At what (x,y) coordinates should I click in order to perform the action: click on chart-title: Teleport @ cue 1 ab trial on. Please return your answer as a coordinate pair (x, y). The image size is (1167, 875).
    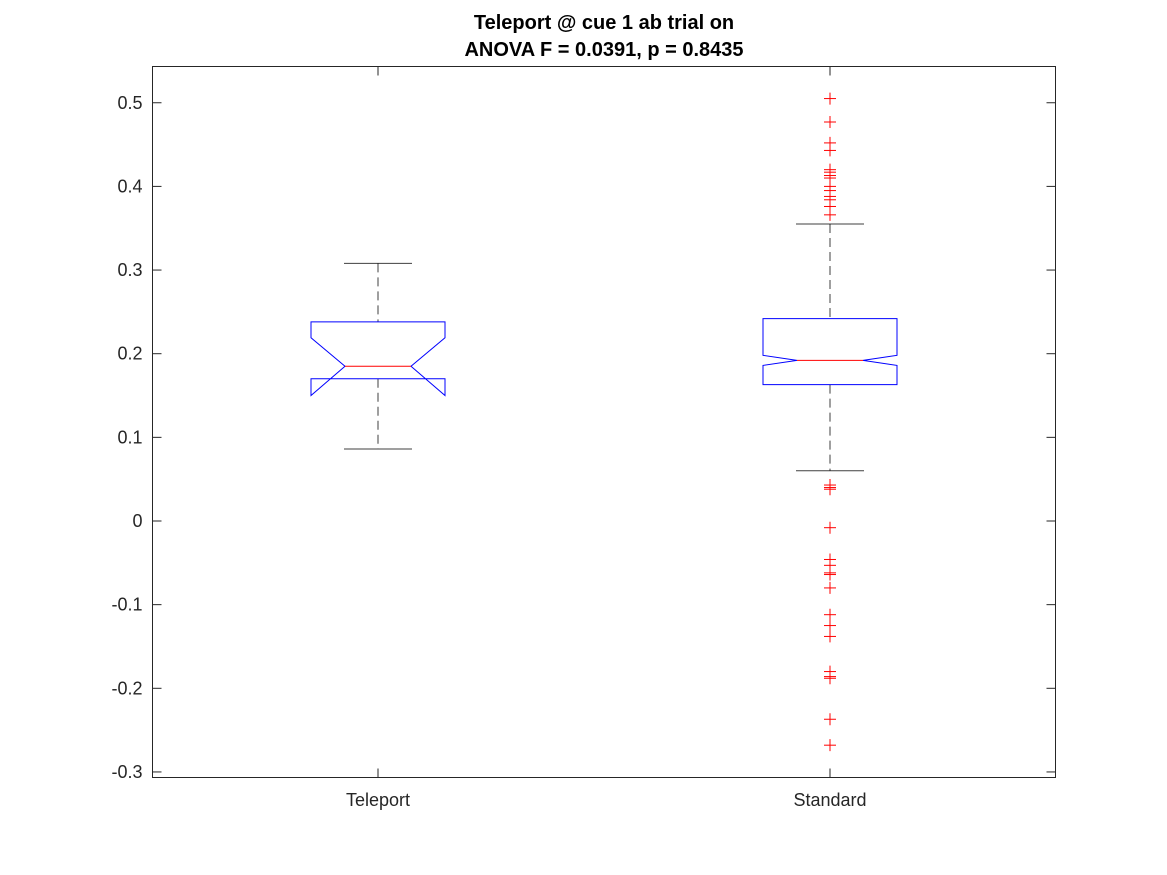
    Looking at the image, I should click on (604, 23).